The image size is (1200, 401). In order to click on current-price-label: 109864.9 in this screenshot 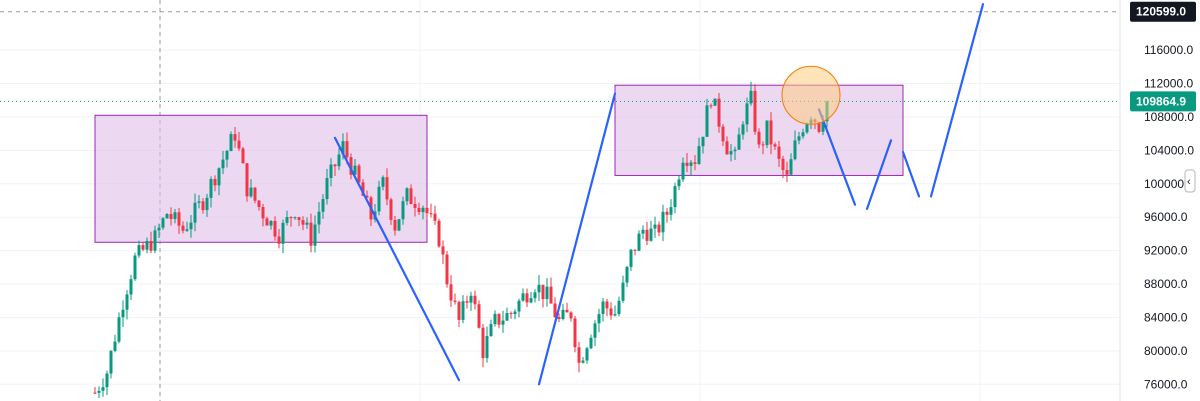, I will do `click(1161, 101)`.